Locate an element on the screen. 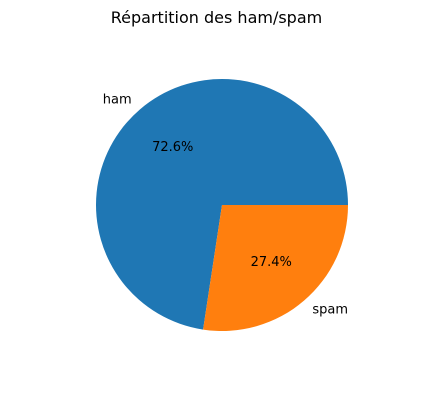 Image resolution: width=433 pixels, height=409 pixels. slice-label-ham: ham is located at coordinates (117, 99).